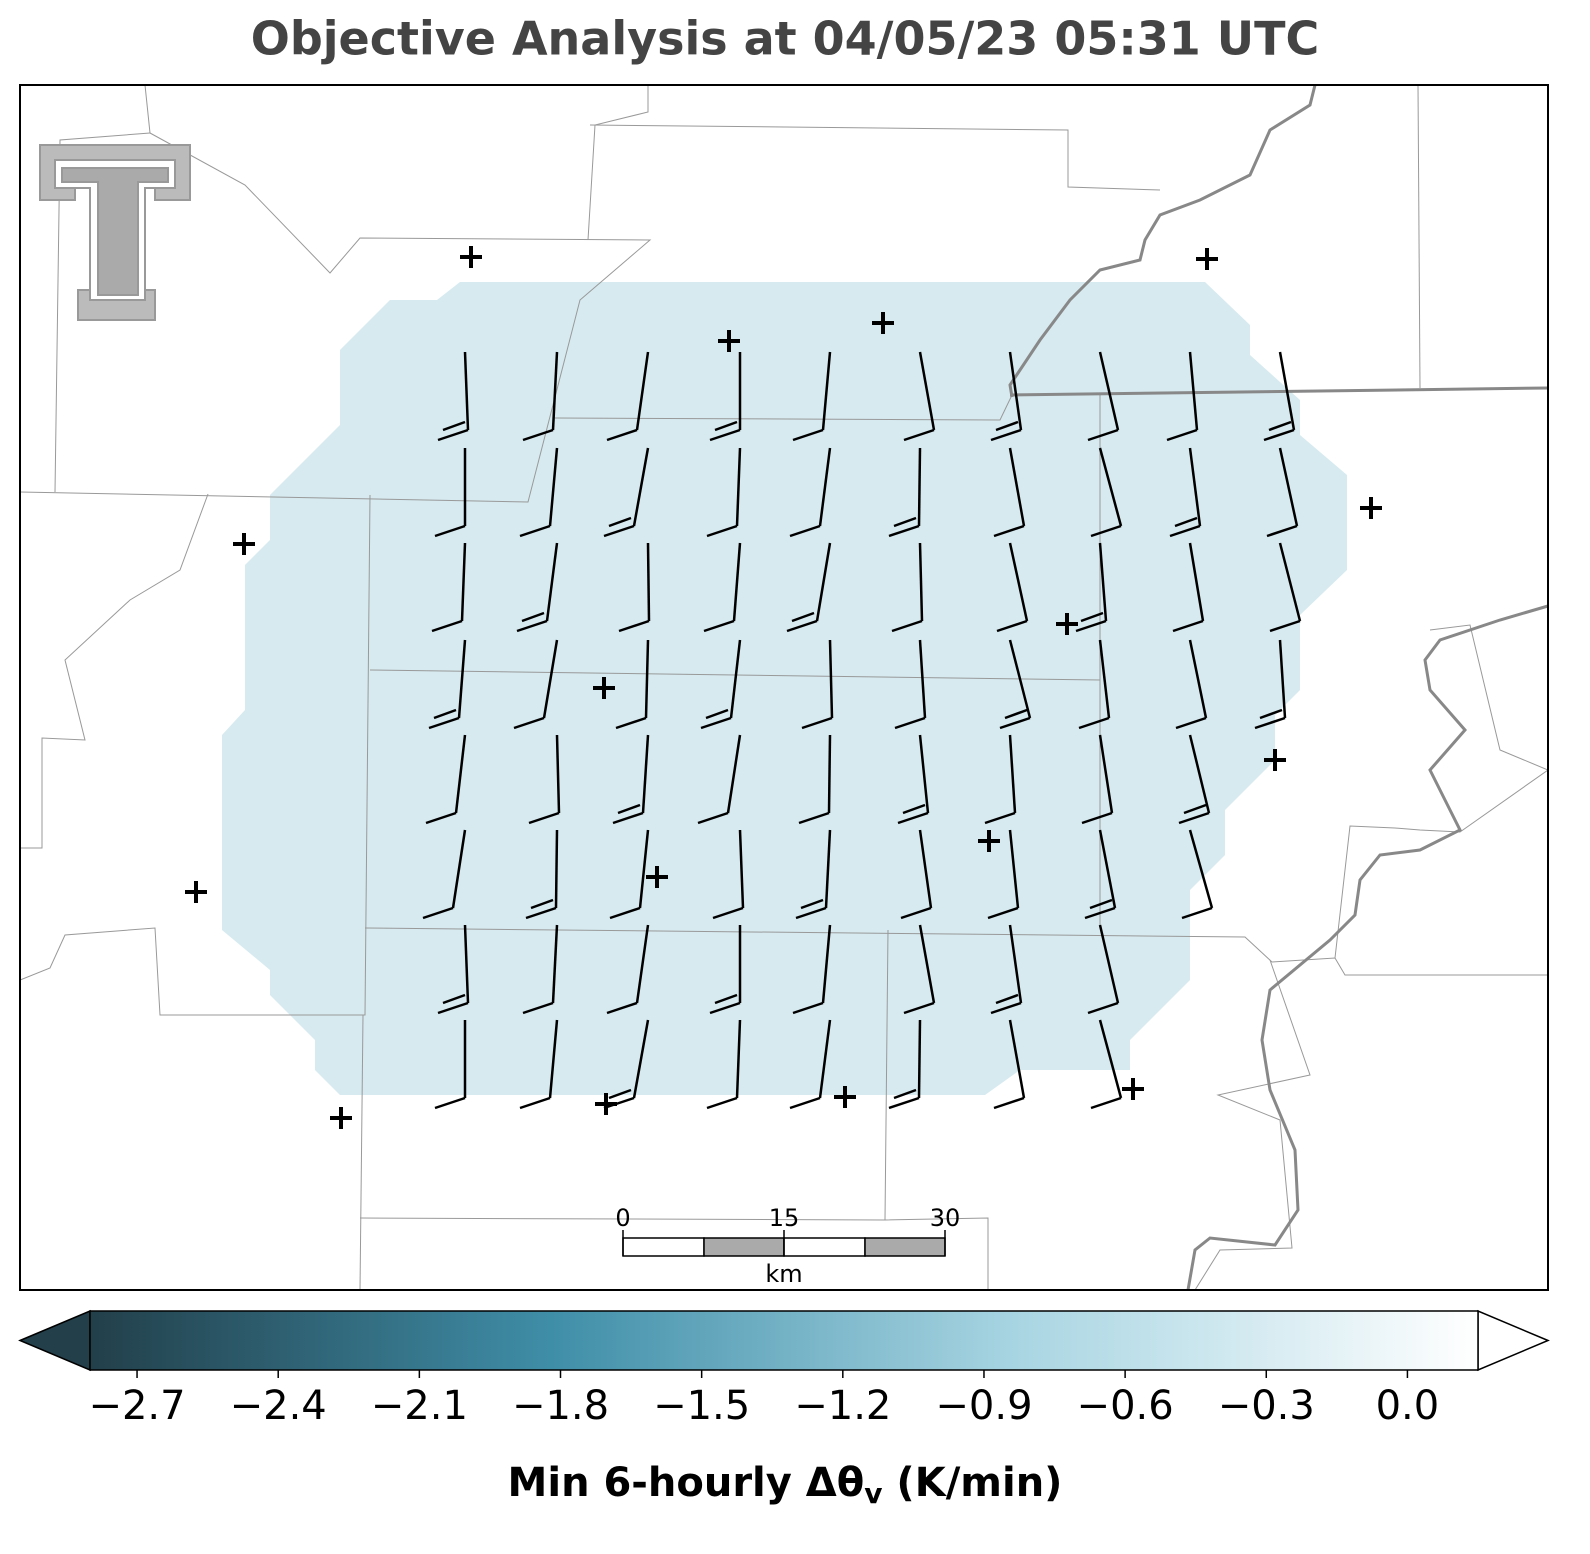  I want to click on colorbar-tick-label: −0.6, so click(1125, 1406).